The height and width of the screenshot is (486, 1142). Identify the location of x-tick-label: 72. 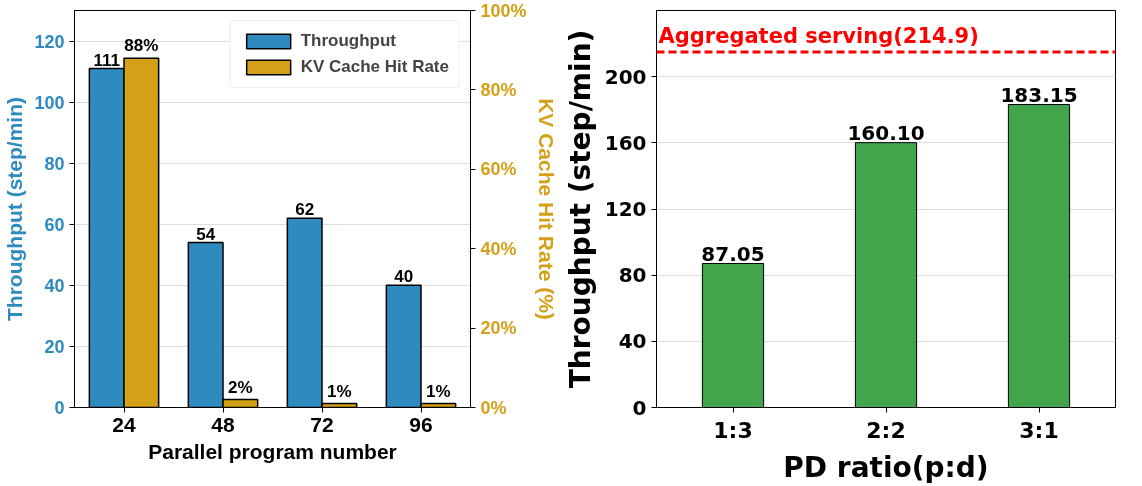
(322, 424).